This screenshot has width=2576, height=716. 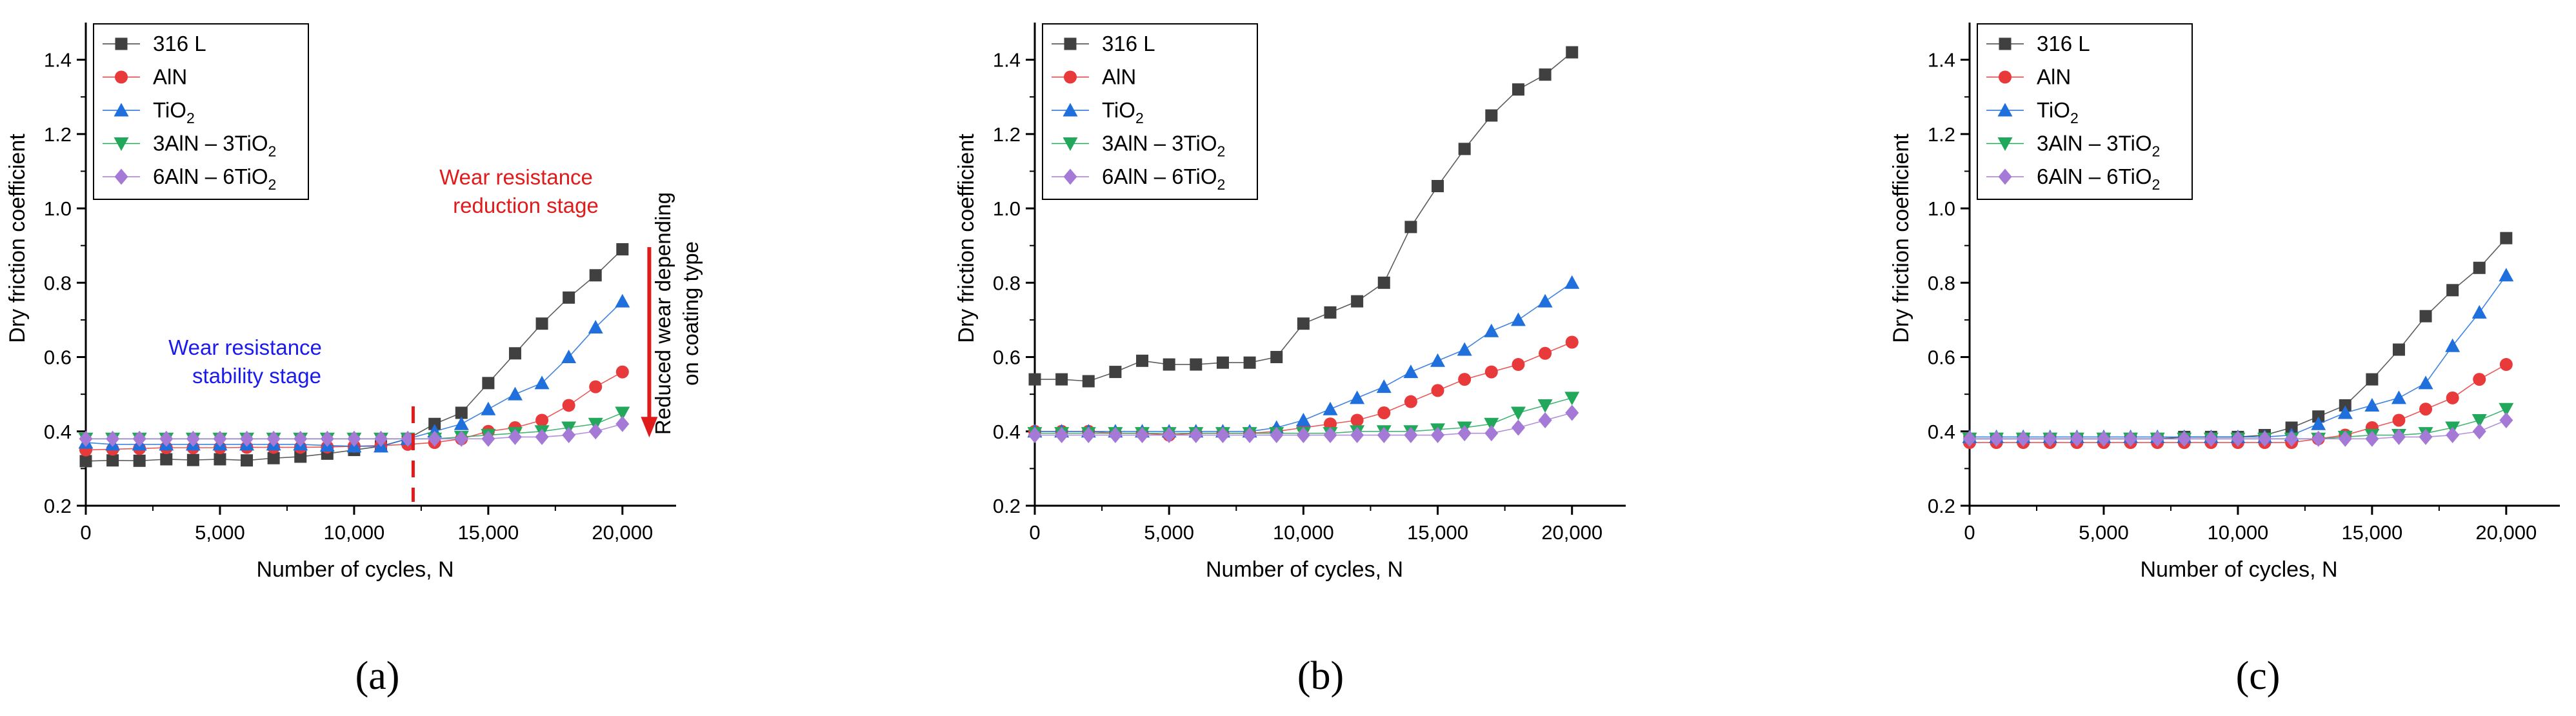 I want to click on panel-label: (c), so click(x=2258, y=676).